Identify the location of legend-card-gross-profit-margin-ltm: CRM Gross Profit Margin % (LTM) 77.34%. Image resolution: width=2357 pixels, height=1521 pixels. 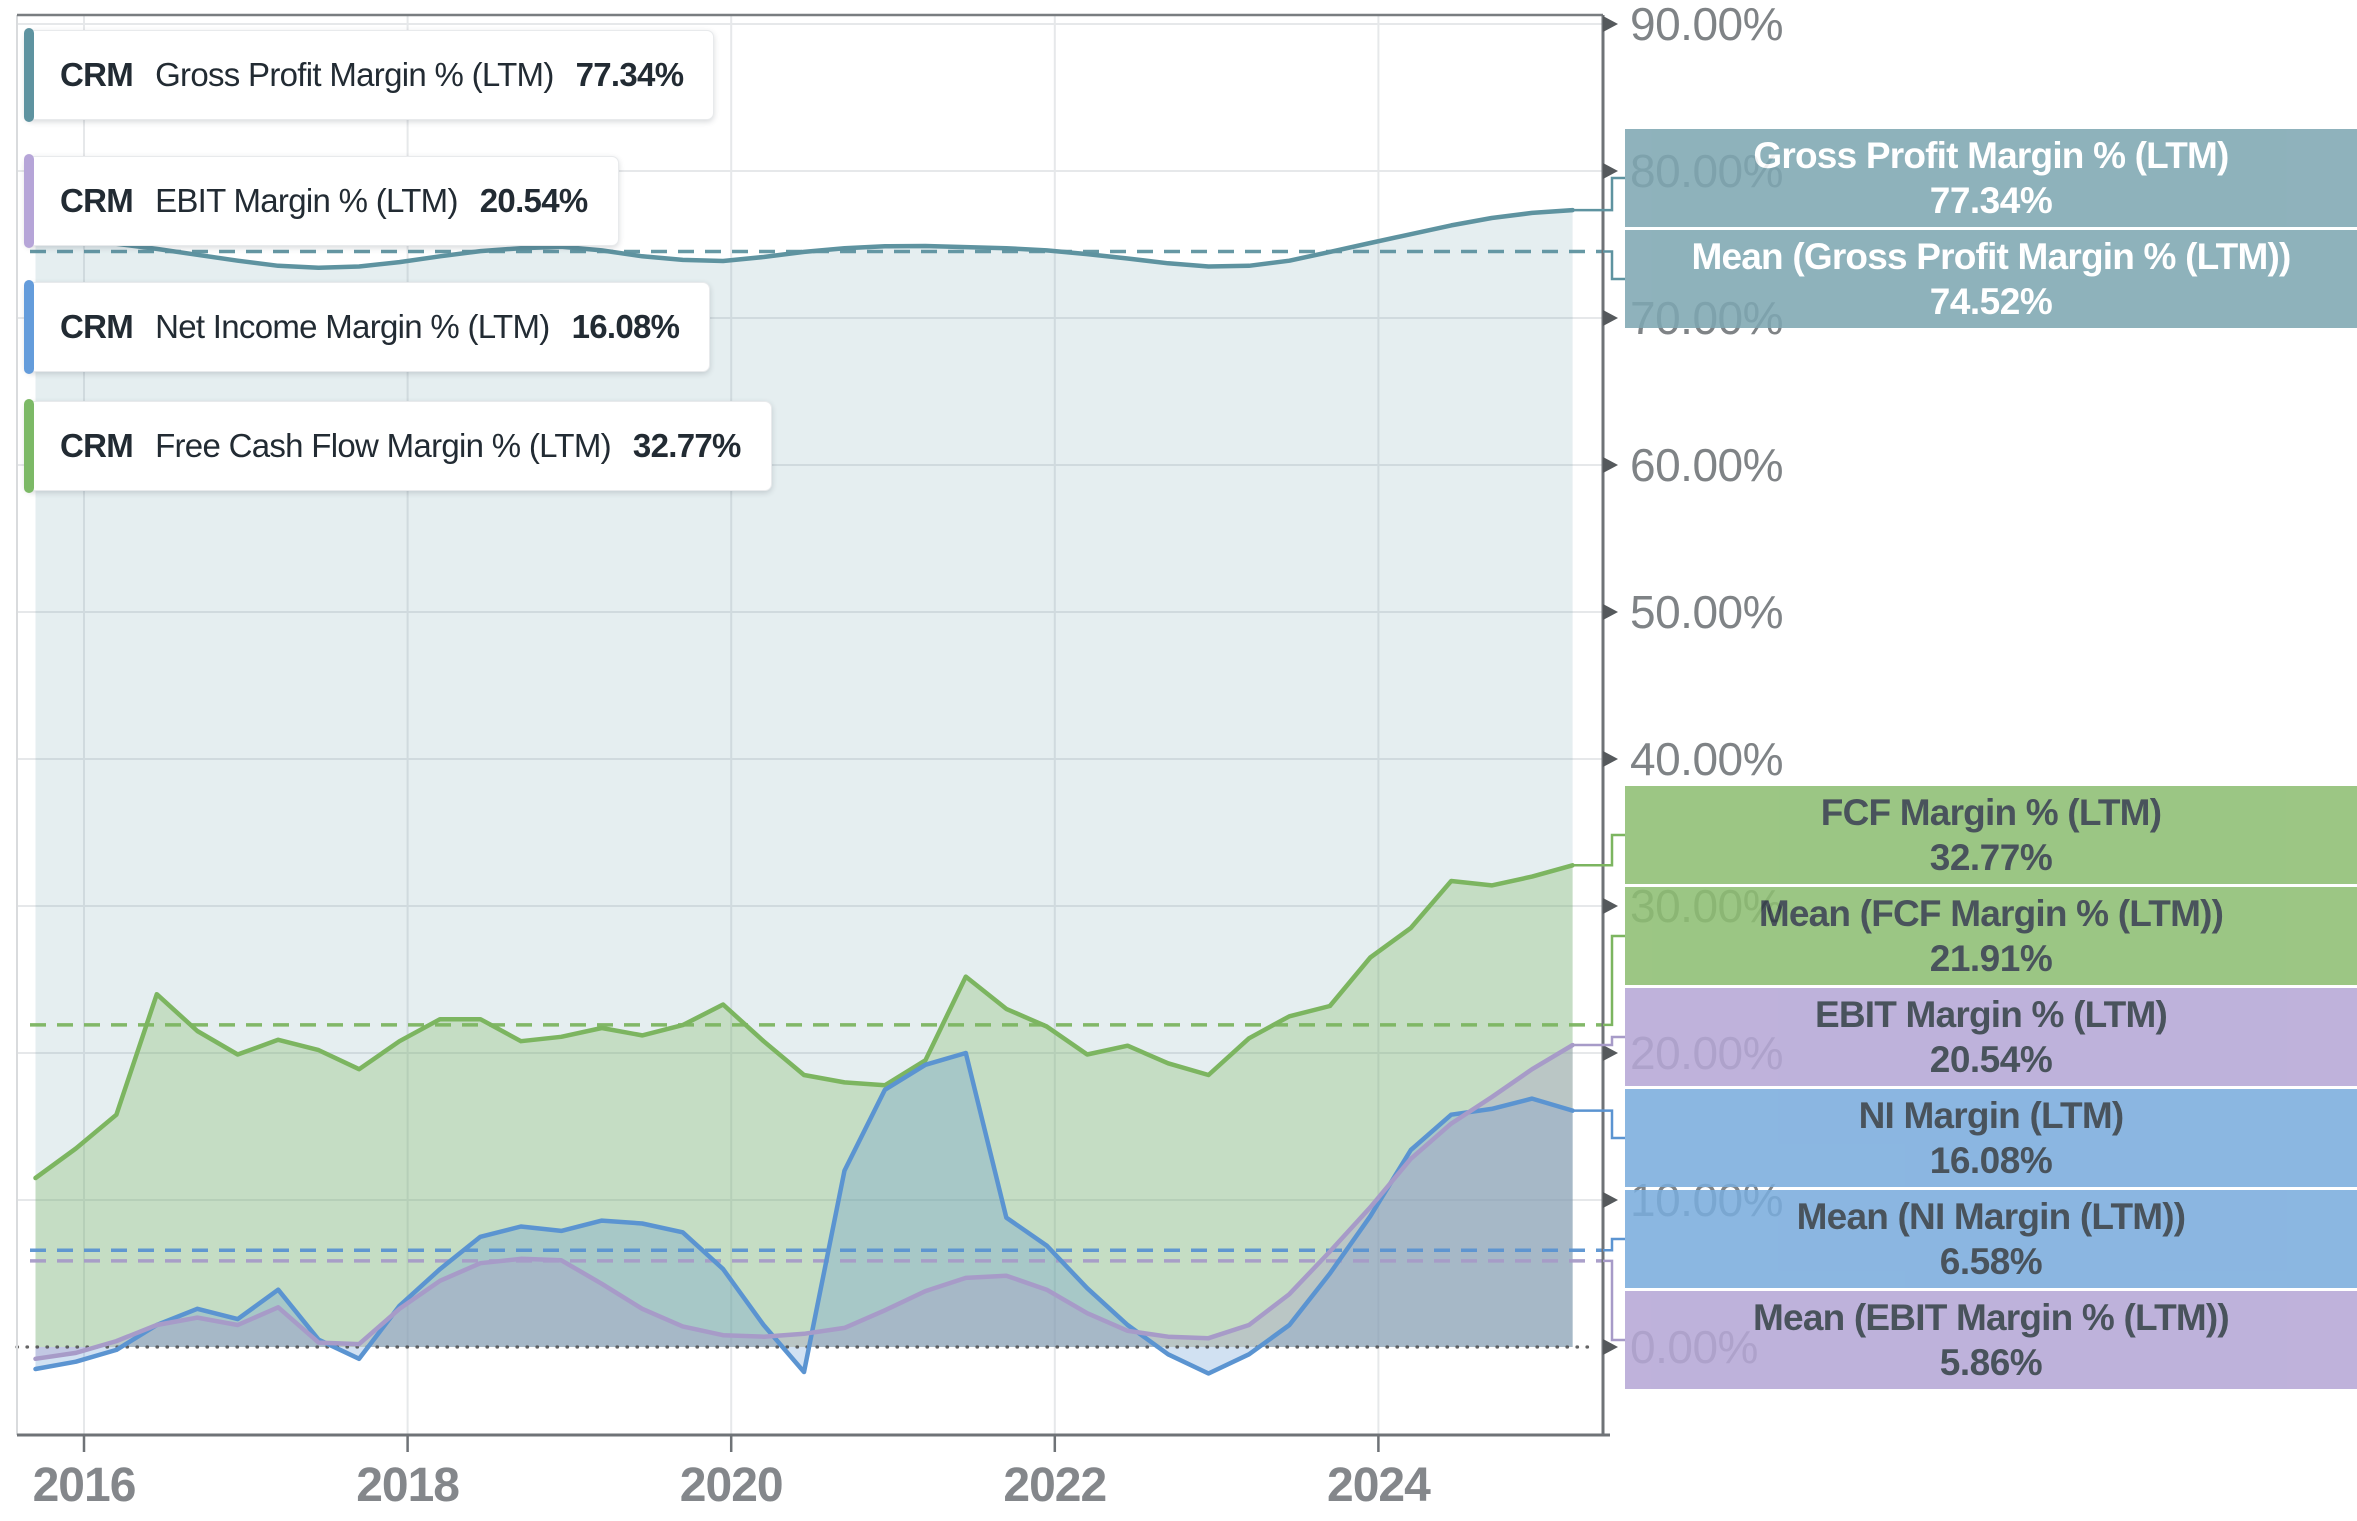
(369, 75).